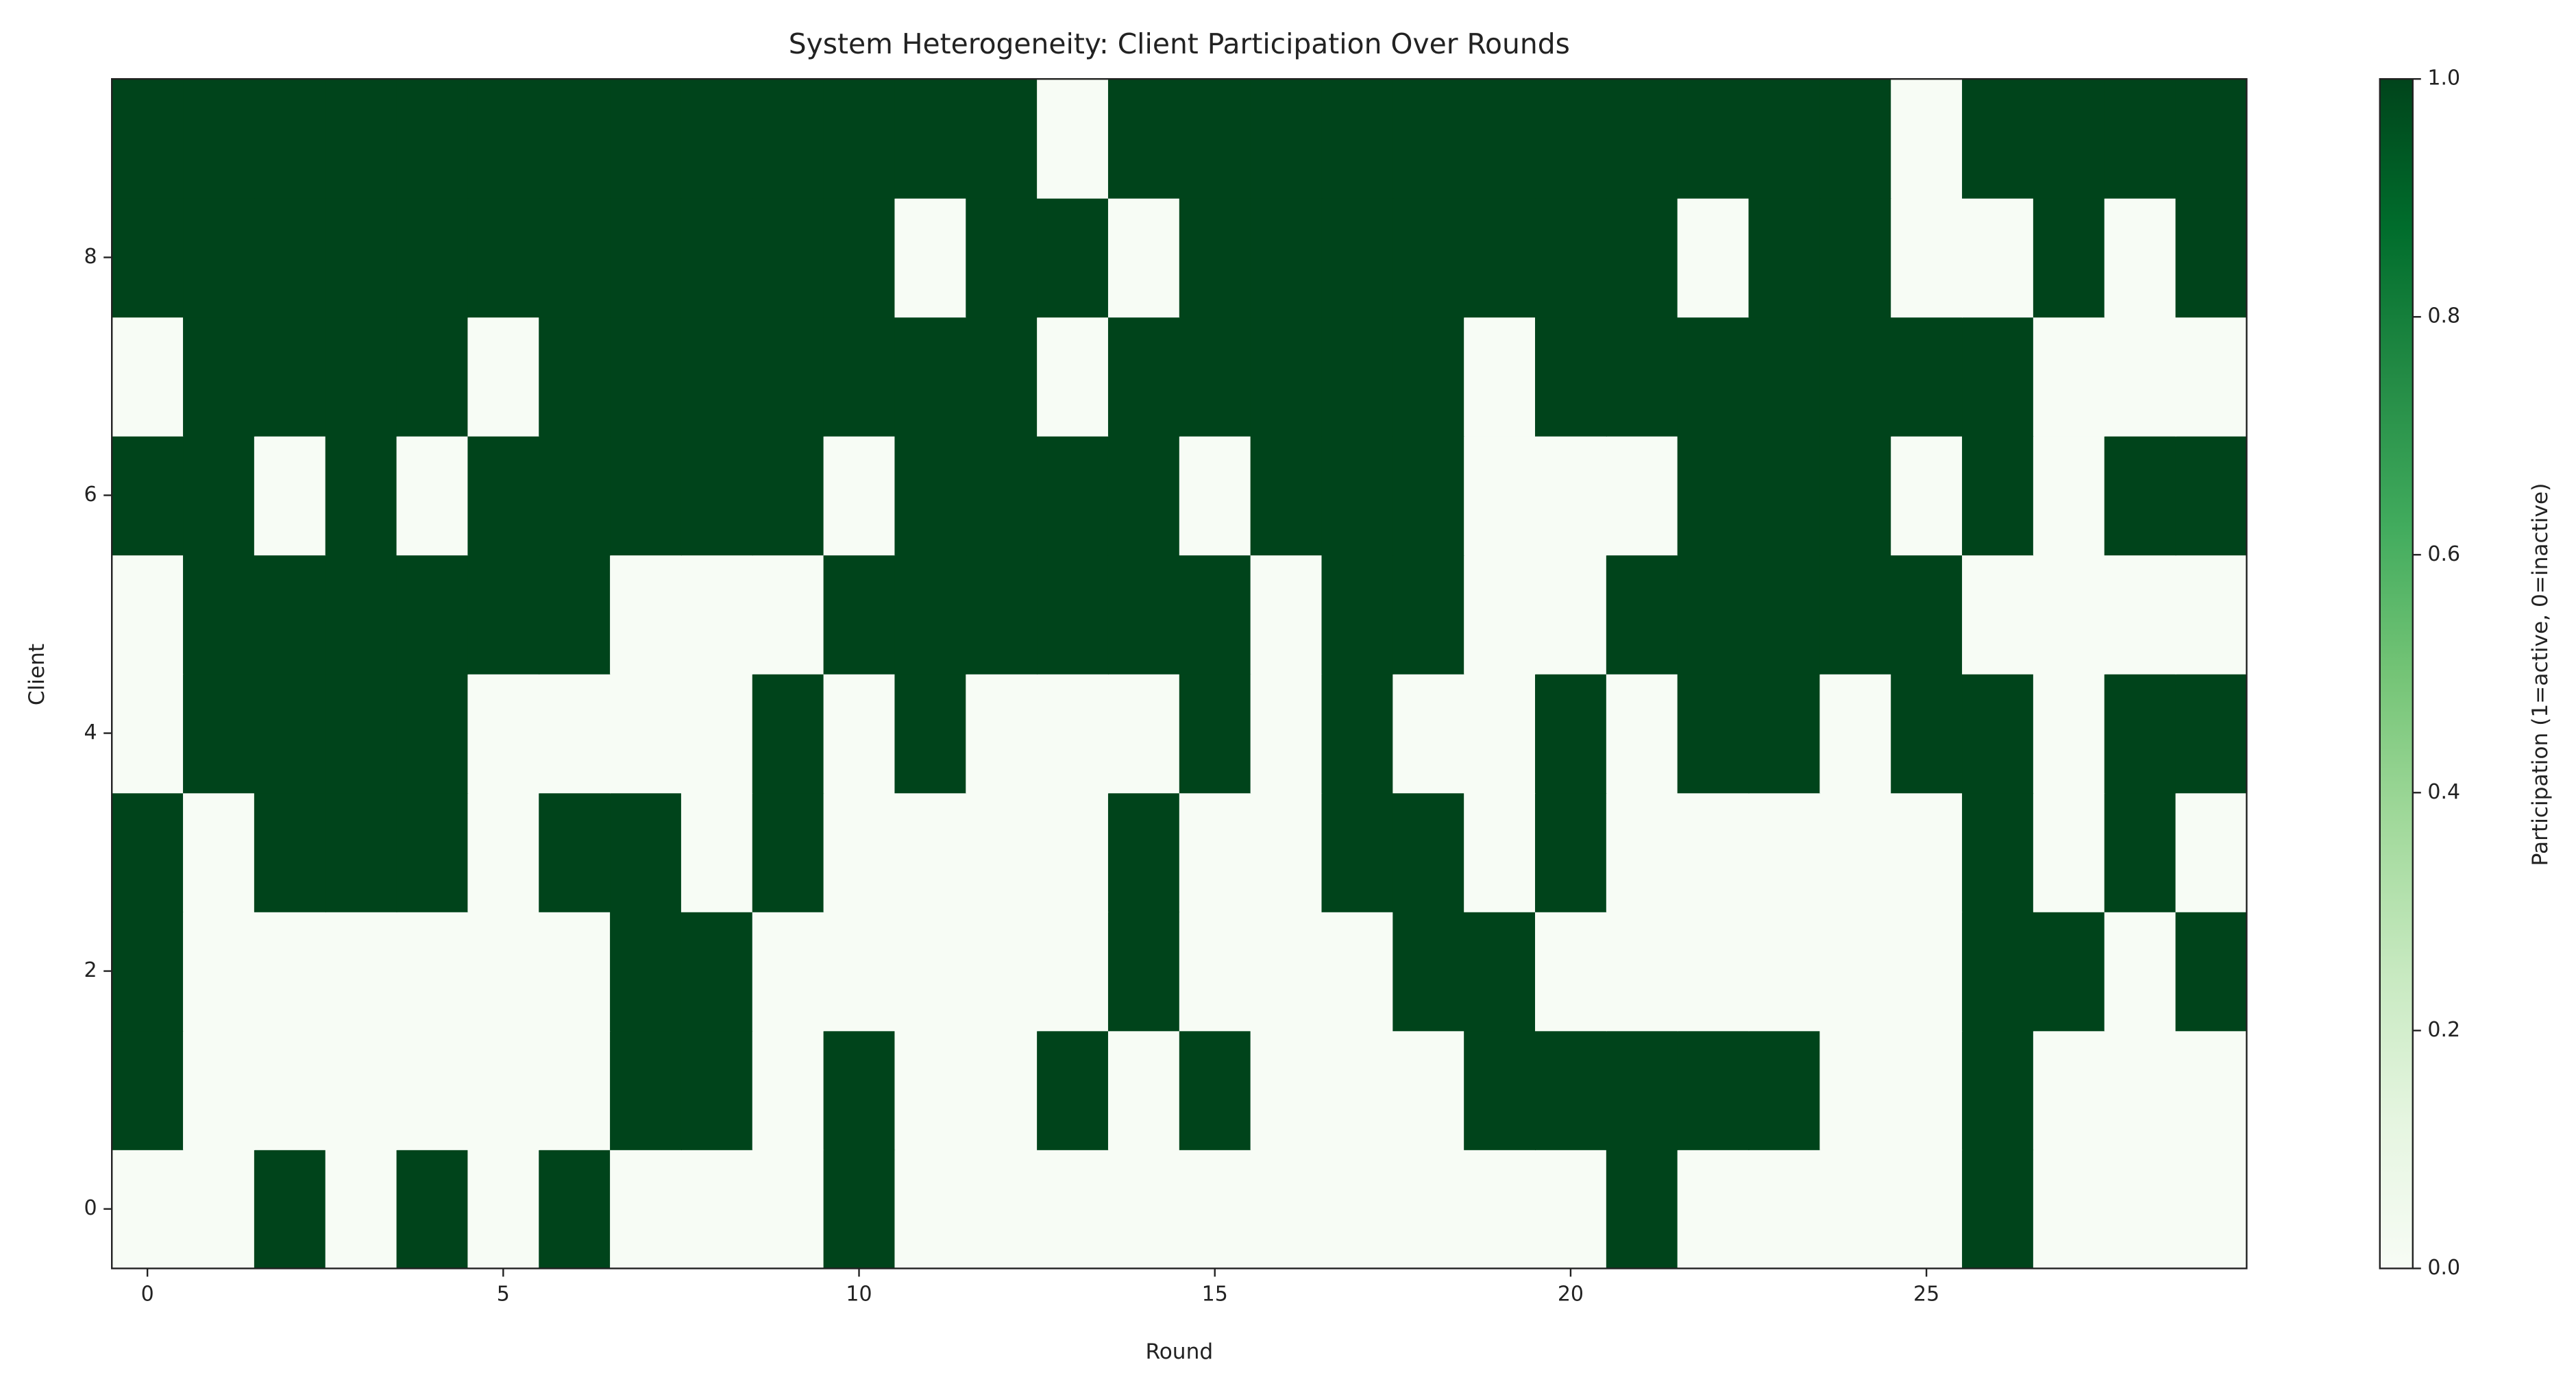  I want to click on y-axis-label: Client, so click(37, 674).